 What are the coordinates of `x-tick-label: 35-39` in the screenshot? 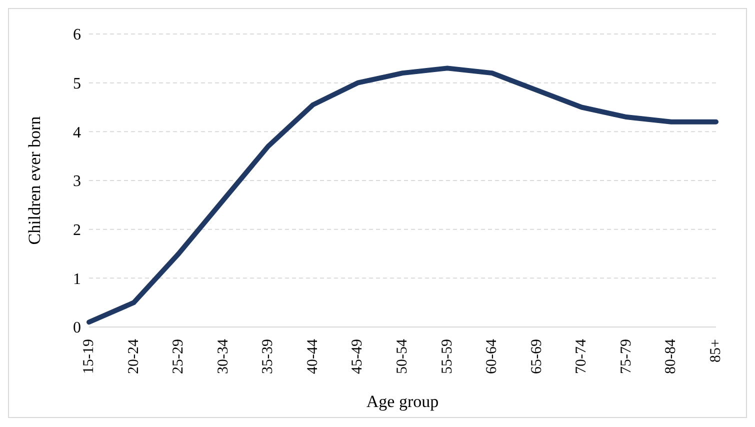 It's located at (268, 356).